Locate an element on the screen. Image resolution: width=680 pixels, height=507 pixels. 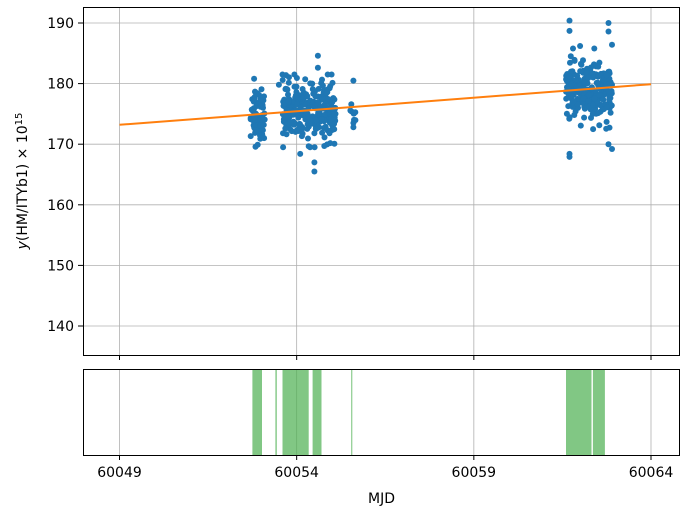
x-tick-label: 60064 is located at coordinates (651, 473).